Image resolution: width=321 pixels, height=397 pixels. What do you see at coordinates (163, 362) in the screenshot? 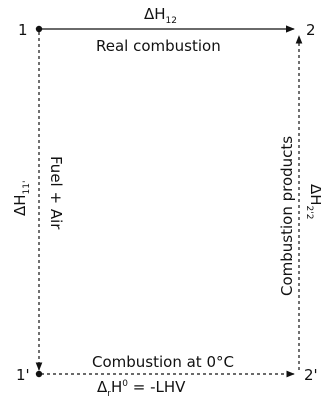
I see `combustion-at-0c-label: Combustion at 0°C` at bounding box center [163, 362].